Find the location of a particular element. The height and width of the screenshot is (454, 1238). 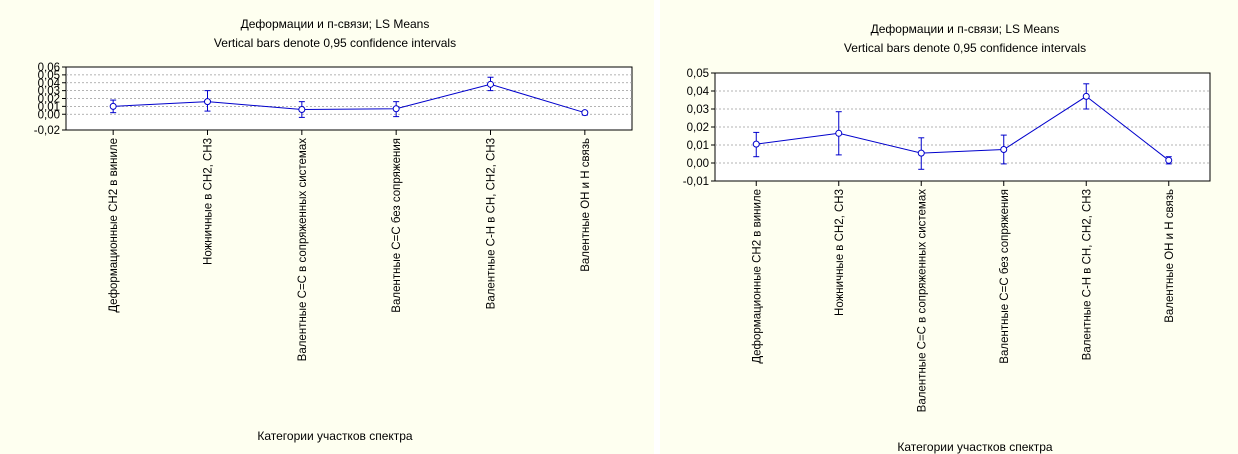

y-tick-label: -0,02 is located at coordinates (47, 131).